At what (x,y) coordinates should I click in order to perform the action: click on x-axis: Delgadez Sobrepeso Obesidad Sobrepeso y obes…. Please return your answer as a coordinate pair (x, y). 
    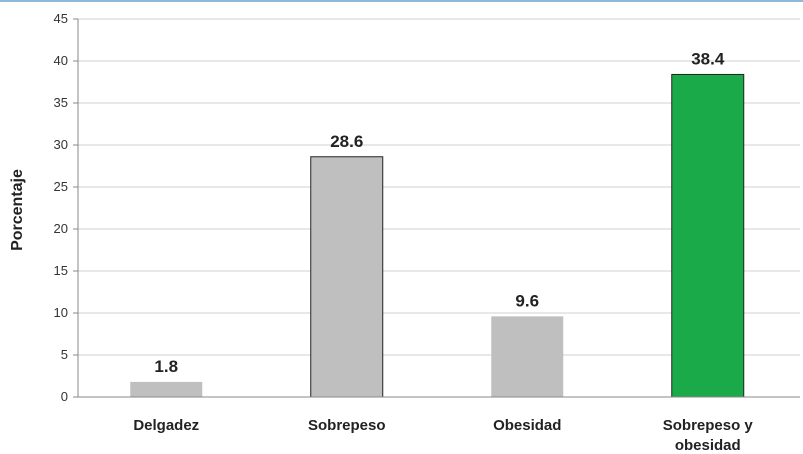
    Looking at the image, I should click on (439, 425).